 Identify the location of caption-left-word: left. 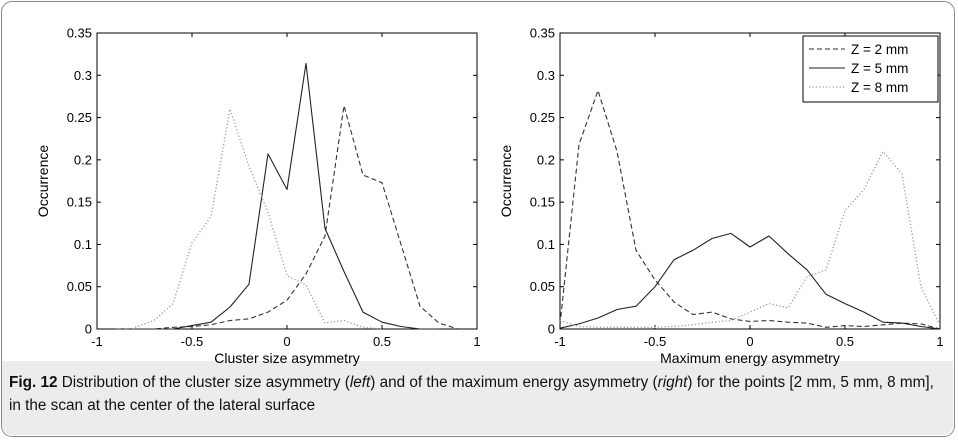
(360, 382).